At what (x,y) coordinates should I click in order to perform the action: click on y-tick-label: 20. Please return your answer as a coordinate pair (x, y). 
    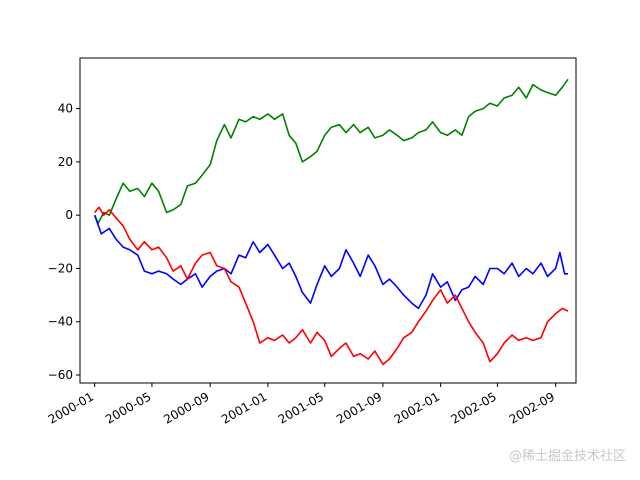
    Looking at the image, I should click on (65, 162).